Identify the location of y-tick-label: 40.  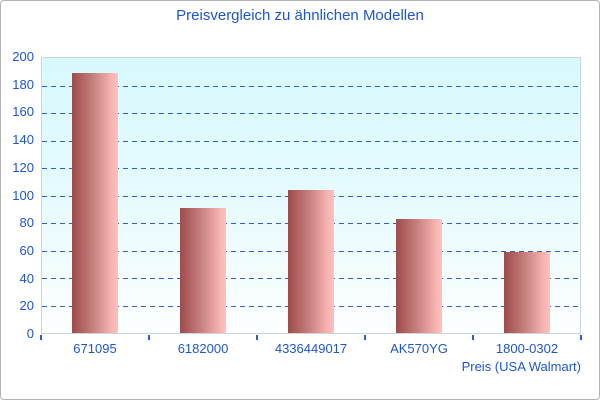
(26, 278).